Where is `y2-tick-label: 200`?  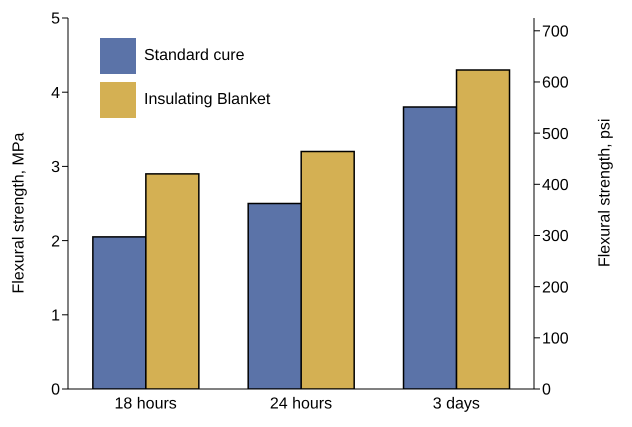
y2-tick-label: 200 is located at coordinates (555, 287).